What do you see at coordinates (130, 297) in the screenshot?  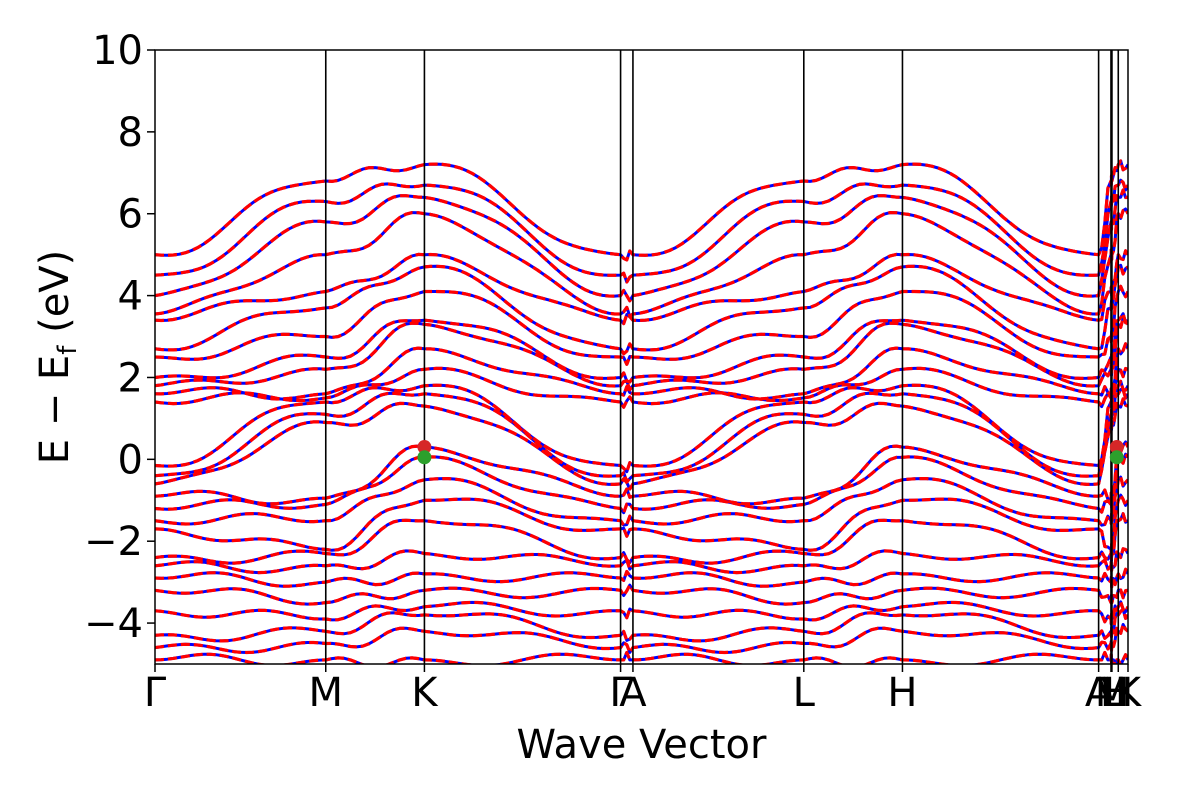 I see `y-tick-label: 4` at bounding box center [130, 297].